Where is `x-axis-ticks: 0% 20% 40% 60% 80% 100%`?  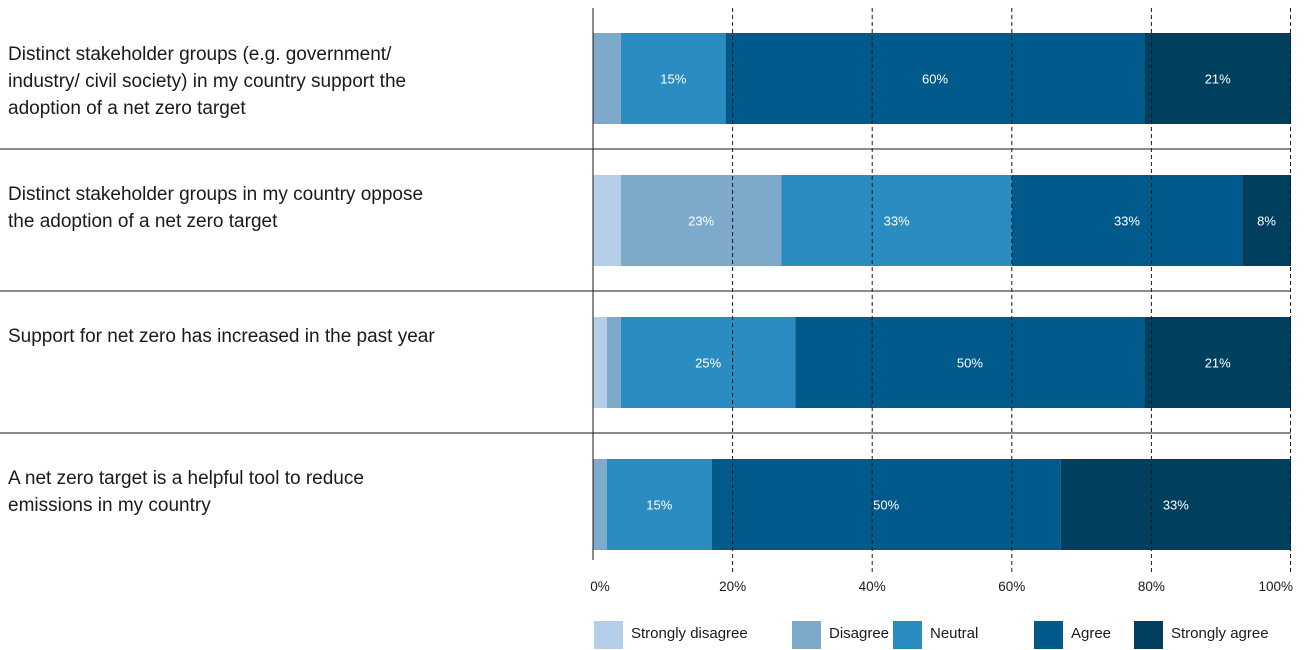
x-axis-ticks: 0% 20% 40% 60% 80% 100% is located at coordinates (941, 586).